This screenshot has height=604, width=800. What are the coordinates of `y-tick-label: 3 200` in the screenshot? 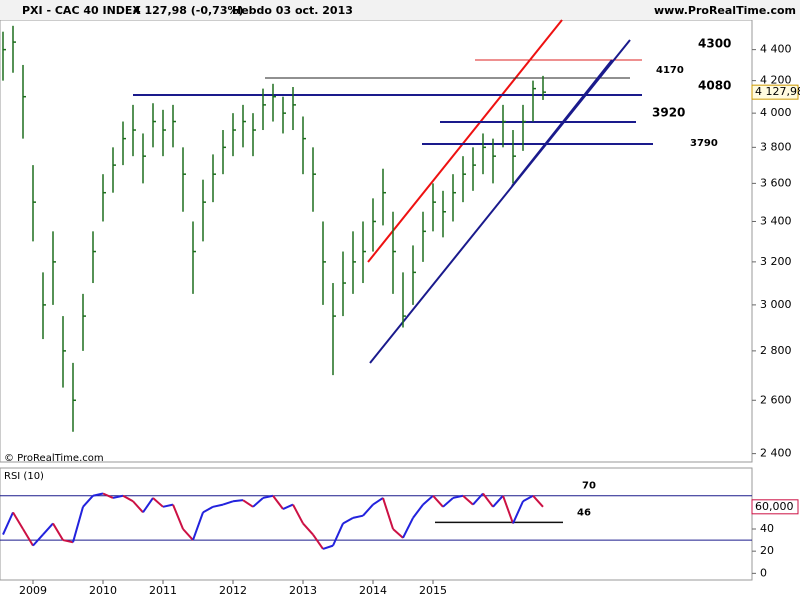 It's located at (776, 261).